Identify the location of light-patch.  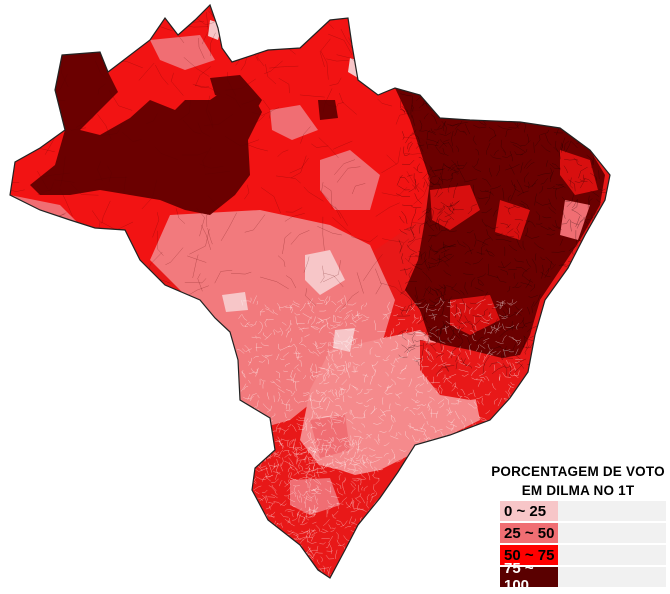
(235, 302).